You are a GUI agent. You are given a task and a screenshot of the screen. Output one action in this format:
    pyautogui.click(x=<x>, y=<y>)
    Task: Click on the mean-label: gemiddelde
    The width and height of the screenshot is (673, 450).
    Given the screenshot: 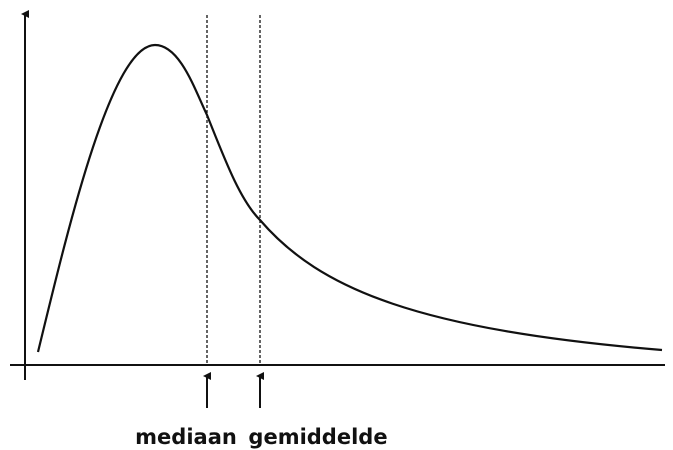 What is the action you would take?
    pyautogui.click(x=317, y=437)
    